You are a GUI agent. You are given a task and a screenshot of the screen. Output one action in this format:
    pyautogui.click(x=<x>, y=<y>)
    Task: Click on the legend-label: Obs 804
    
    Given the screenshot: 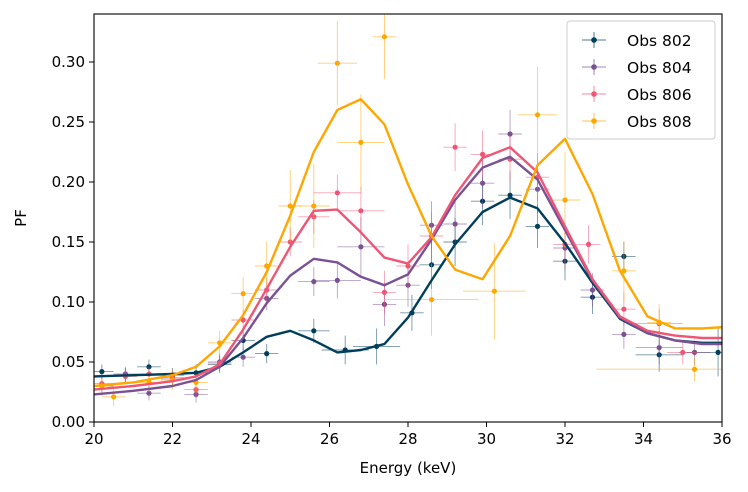 What is the action you would take?
    pyautogui.click(x=659, y=68)
    